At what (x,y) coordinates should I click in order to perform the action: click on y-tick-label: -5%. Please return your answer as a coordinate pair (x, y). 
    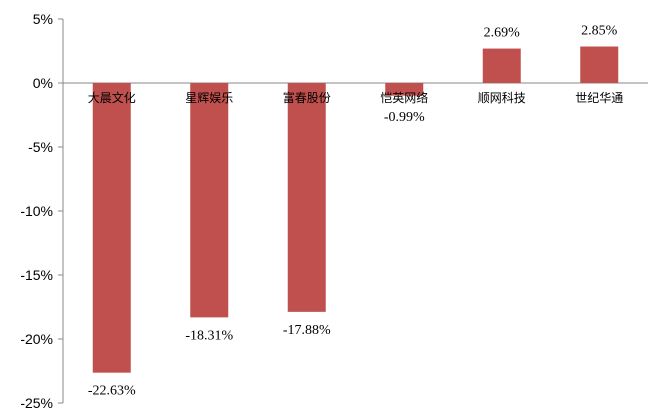
    Looking at the image, I should click on (40, 147).